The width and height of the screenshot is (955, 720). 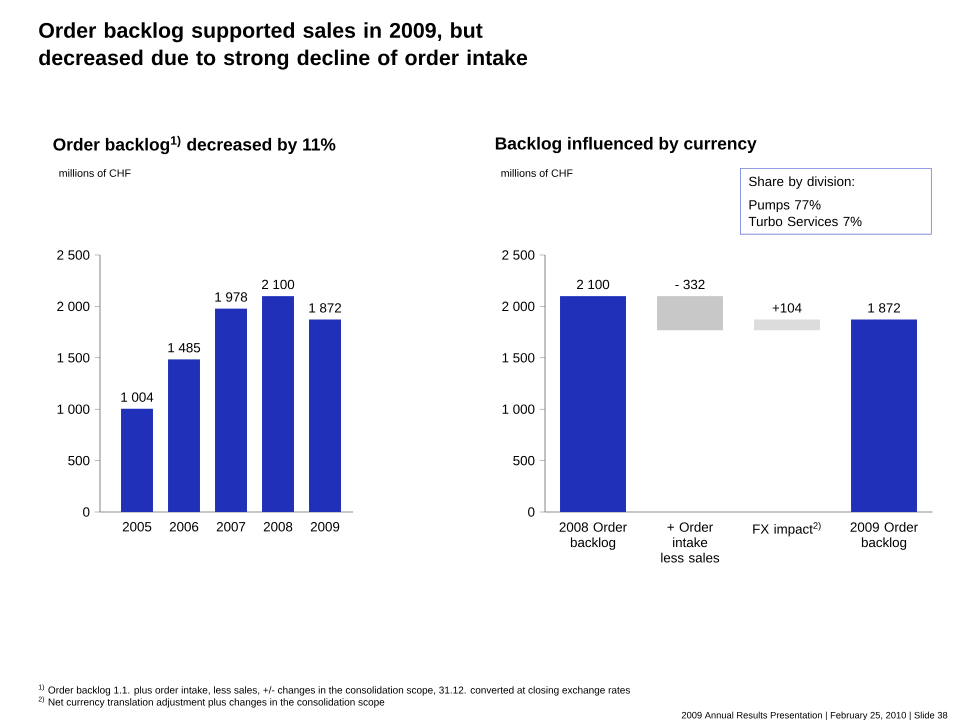 What do you see at coordinates (805, 221) in the screenshot?
I see `text: Turbo Services 7%` at bounding box center [805, 221].